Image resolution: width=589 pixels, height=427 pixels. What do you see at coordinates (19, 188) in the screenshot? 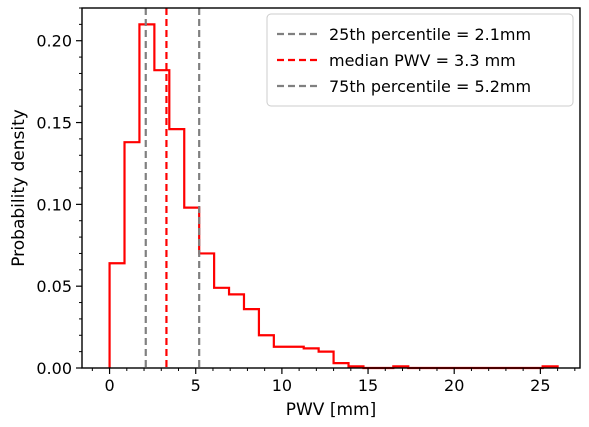
I see `y-axis-label: Probability density` at bounding box center [19, 188].